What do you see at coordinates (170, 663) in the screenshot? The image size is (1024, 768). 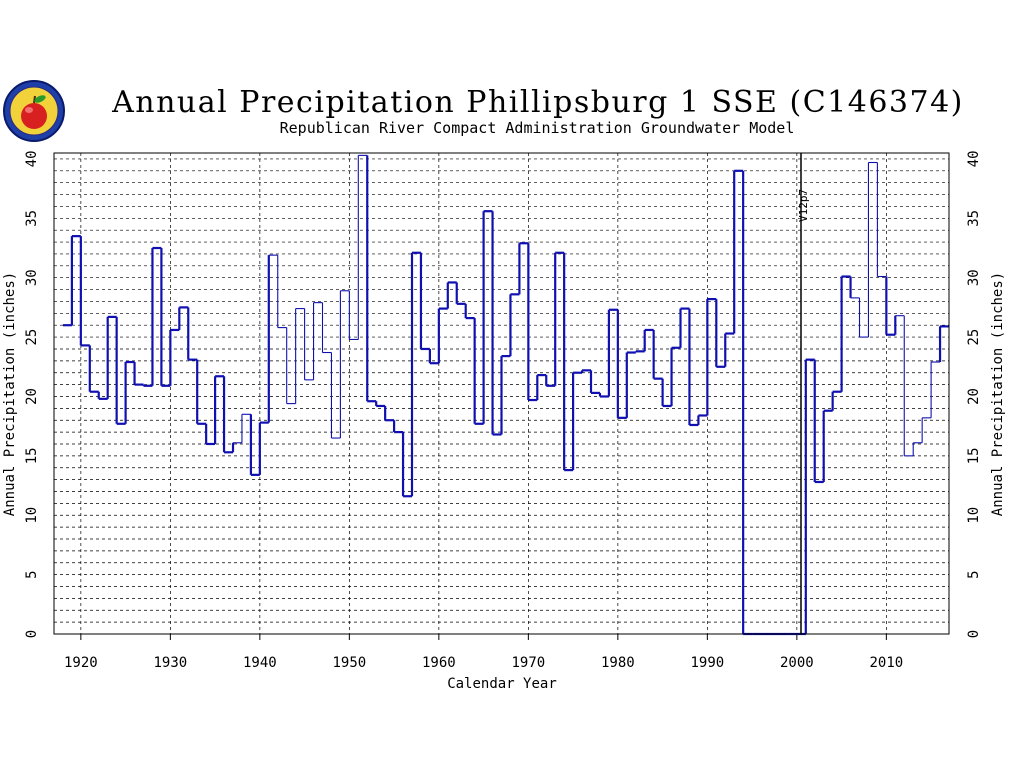 I see `x-tick-label: 1930` at bounding box center [170, 663].